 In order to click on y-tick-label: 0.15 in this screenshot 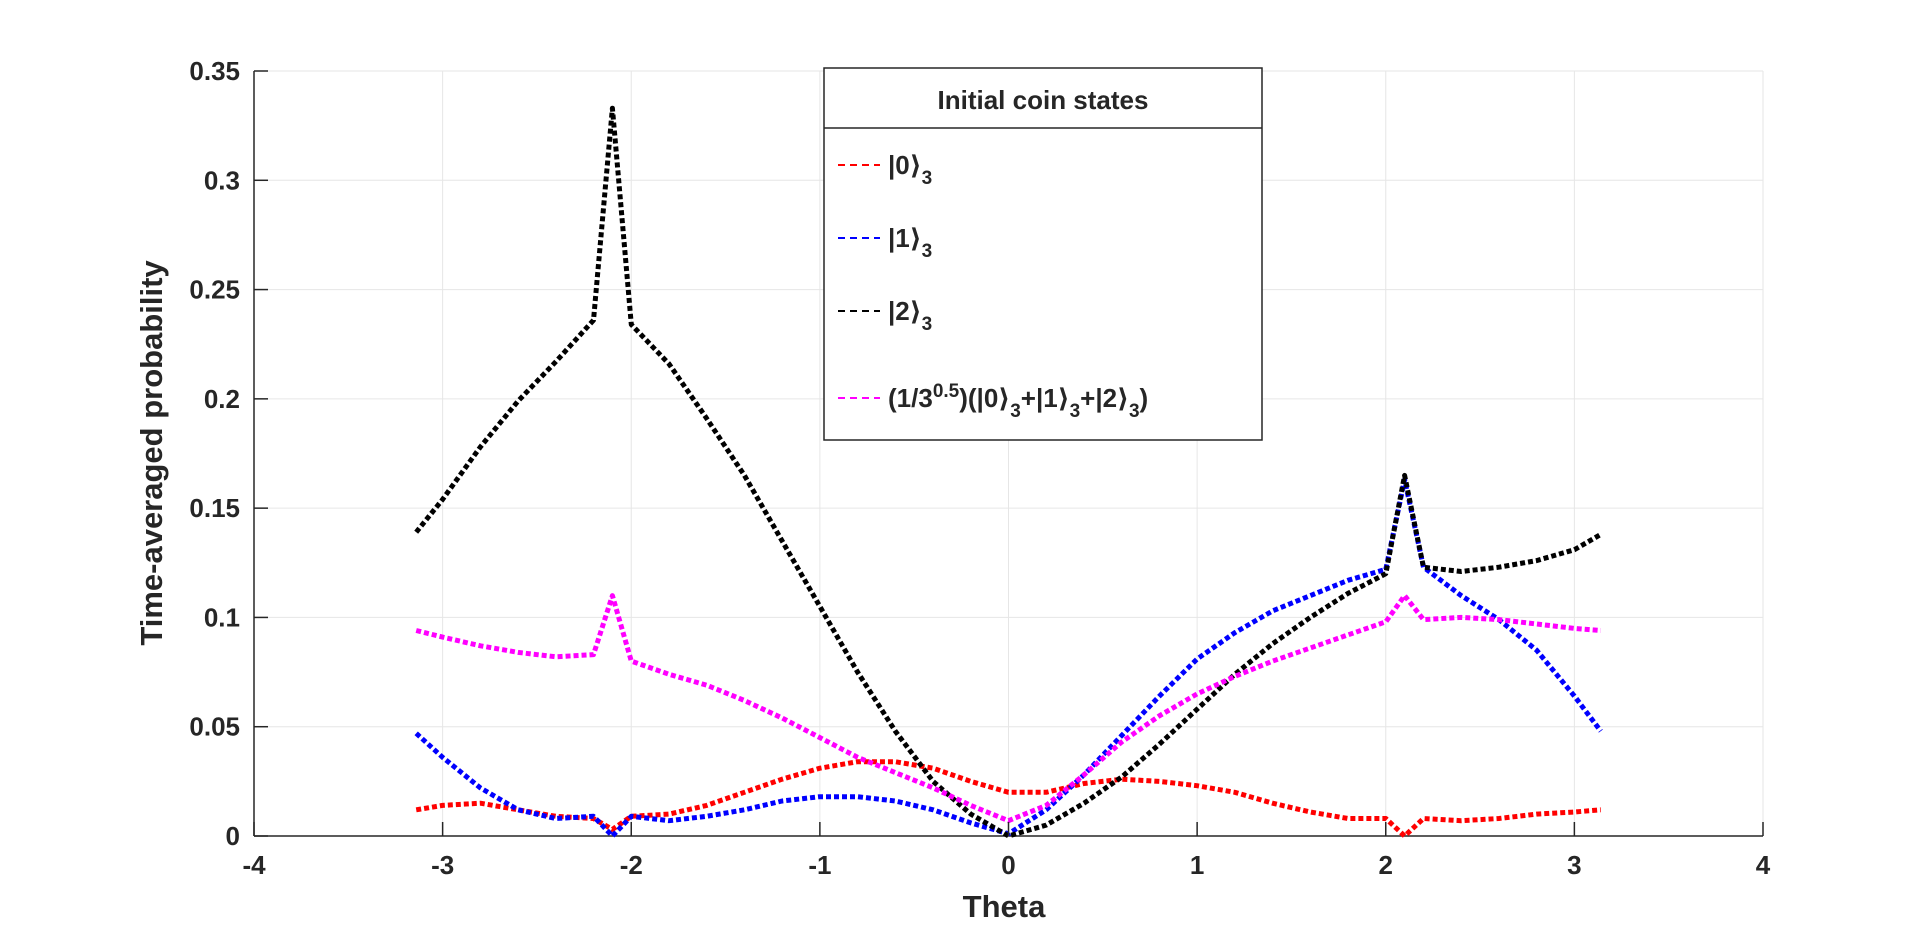, I will do `click(214, 508)`.